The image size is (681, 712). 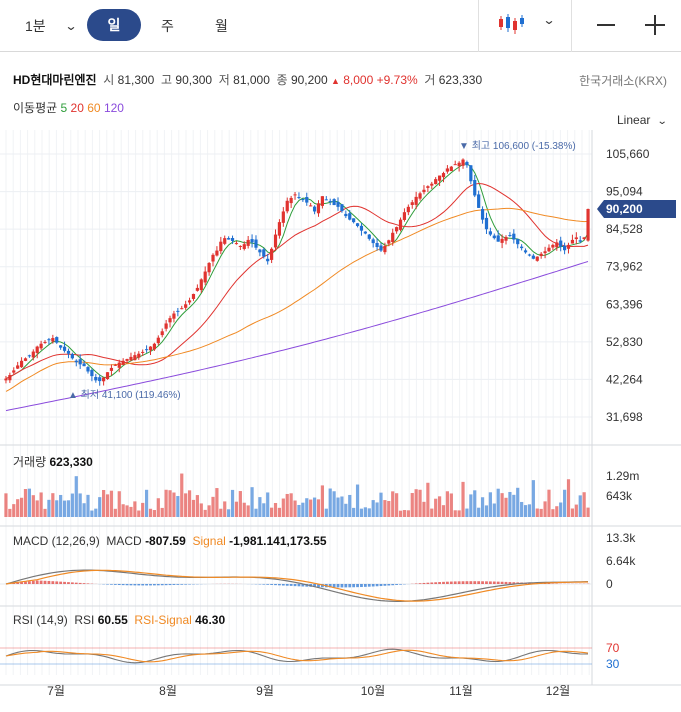 I want to click on tab-week: 주, so click(x=167, y=26).